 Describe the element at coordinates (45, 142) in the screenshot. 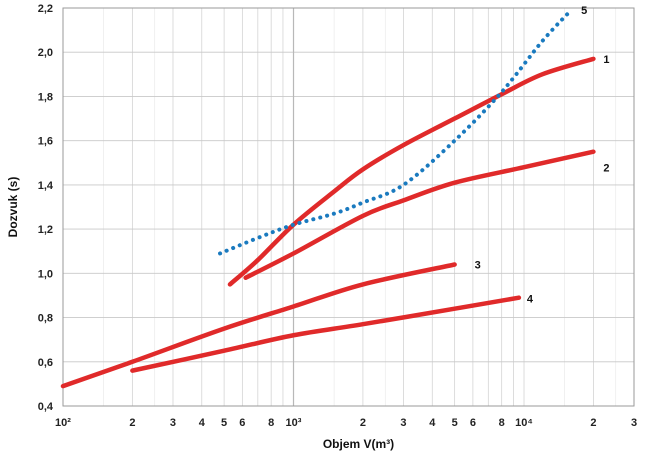

I see `y-tick-label: 1,6` at that location.